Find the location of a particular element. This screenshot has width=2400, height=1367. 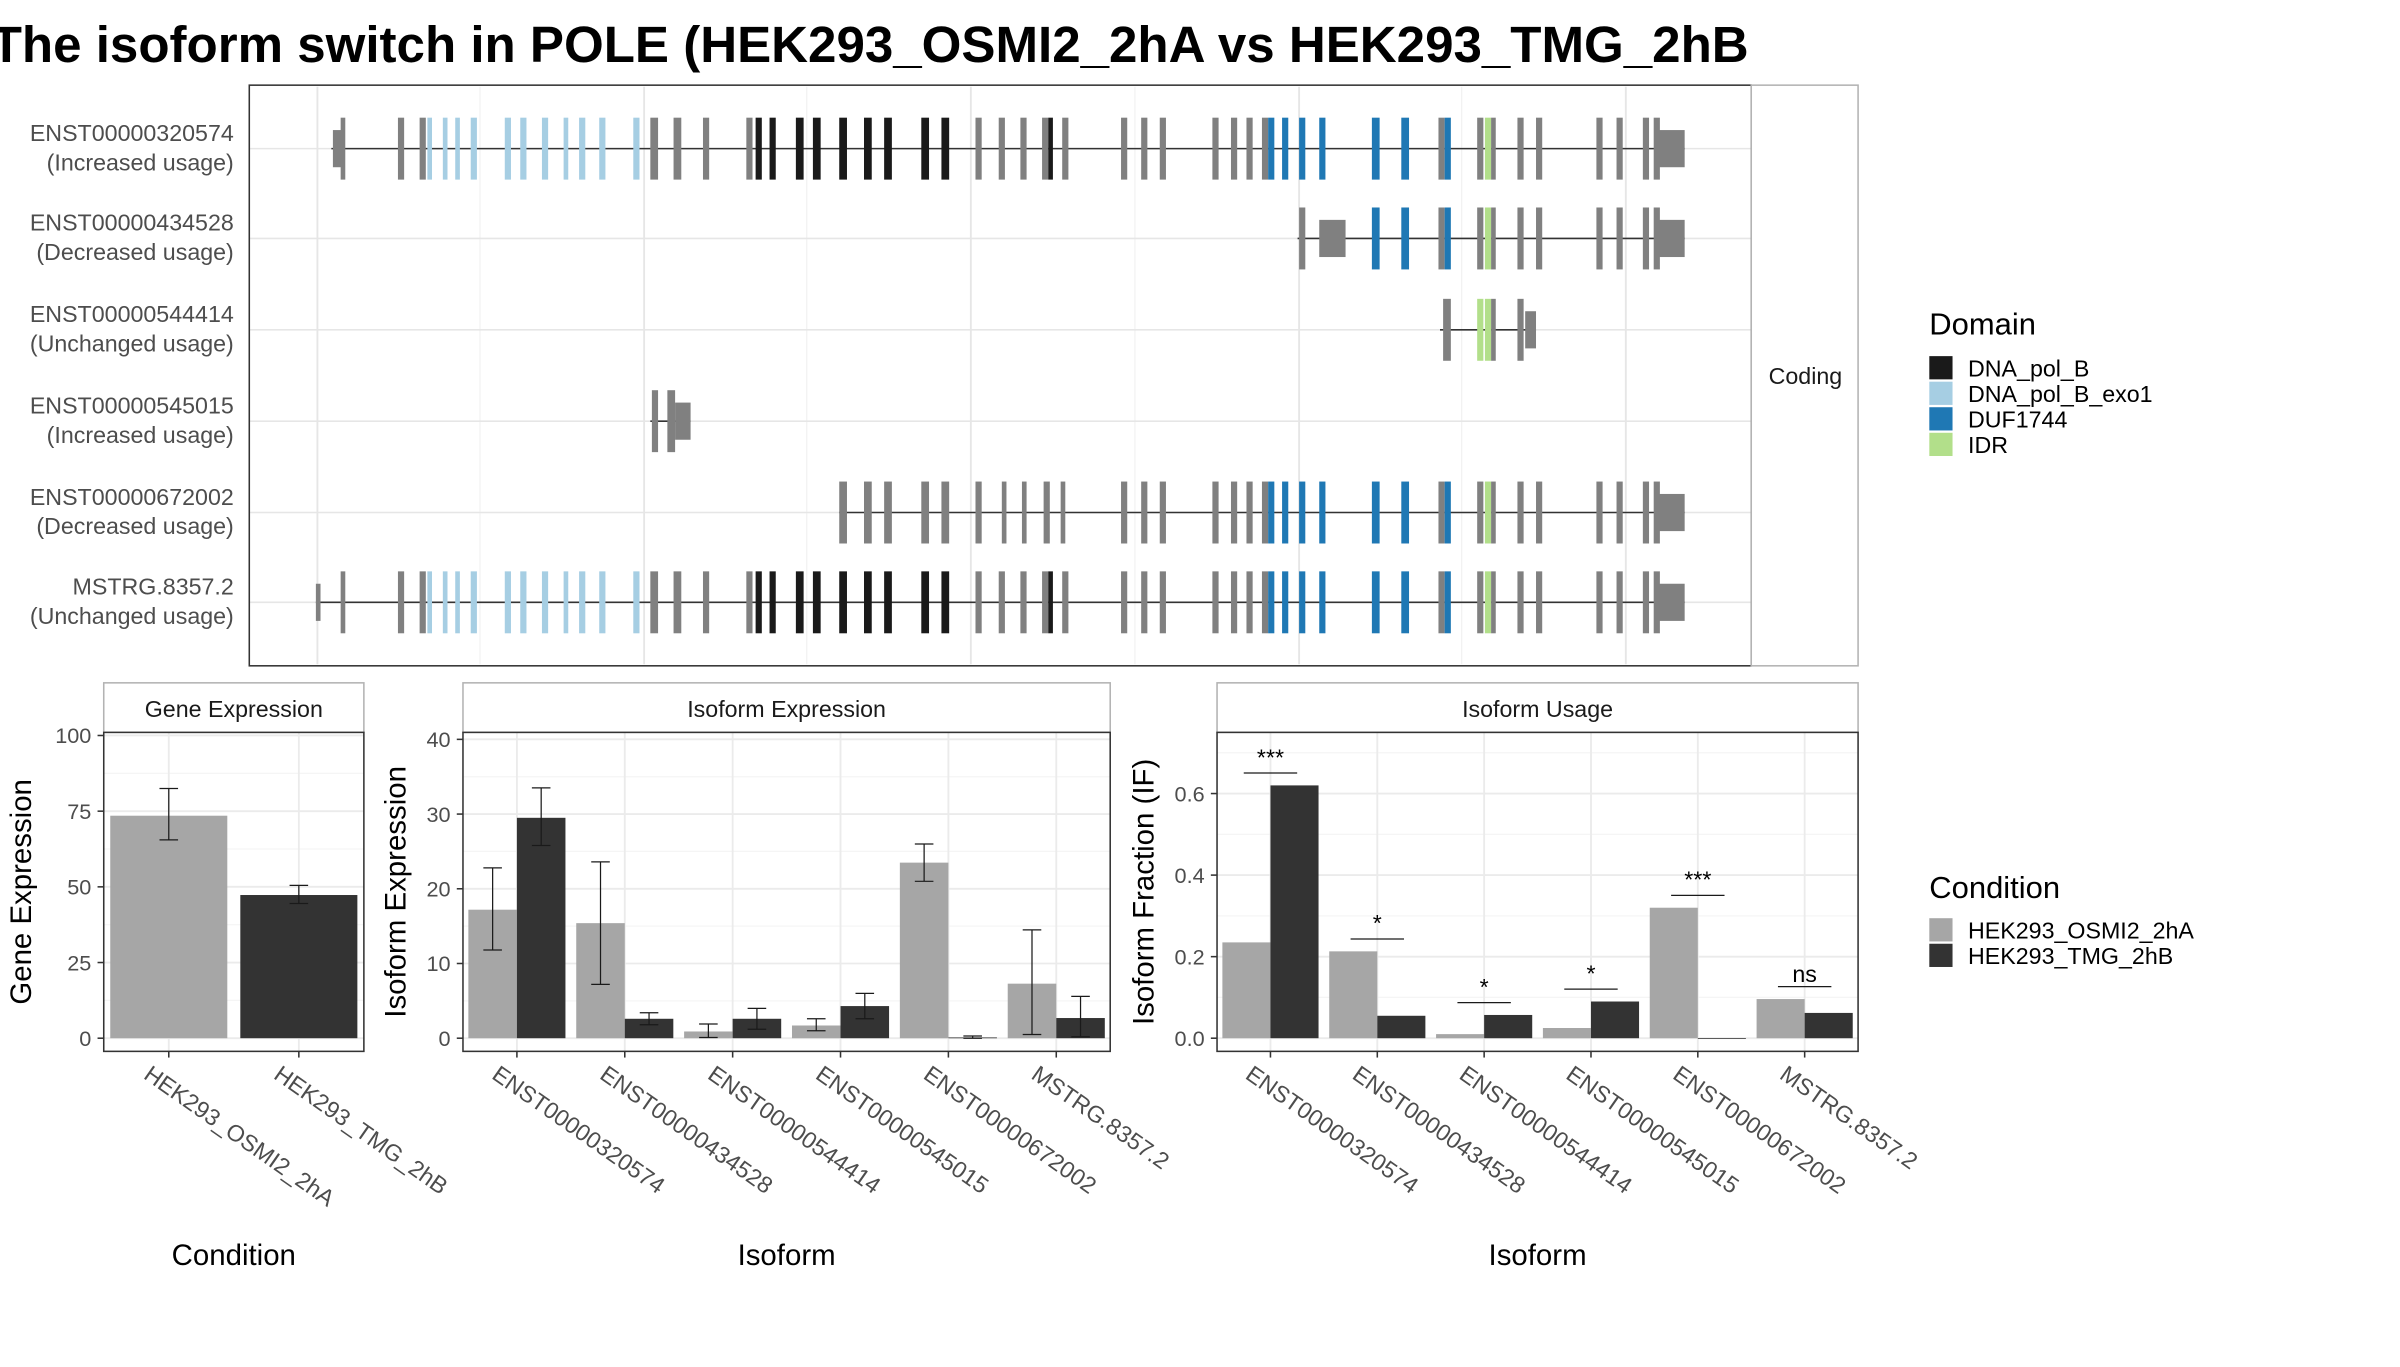

transcript-usage-label: (Unchanged usage) is located at coordinates (132, 616).